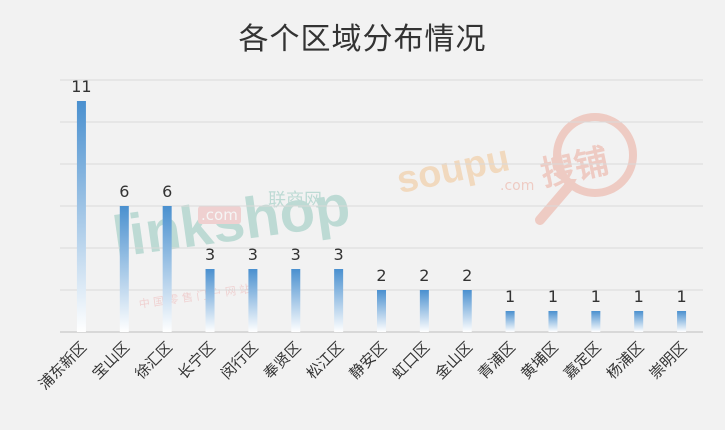  What do you see at coordinates (368, 360) in the screenshot?
I see `category-tick-label: 静安区` at bounding box center [368, 360].